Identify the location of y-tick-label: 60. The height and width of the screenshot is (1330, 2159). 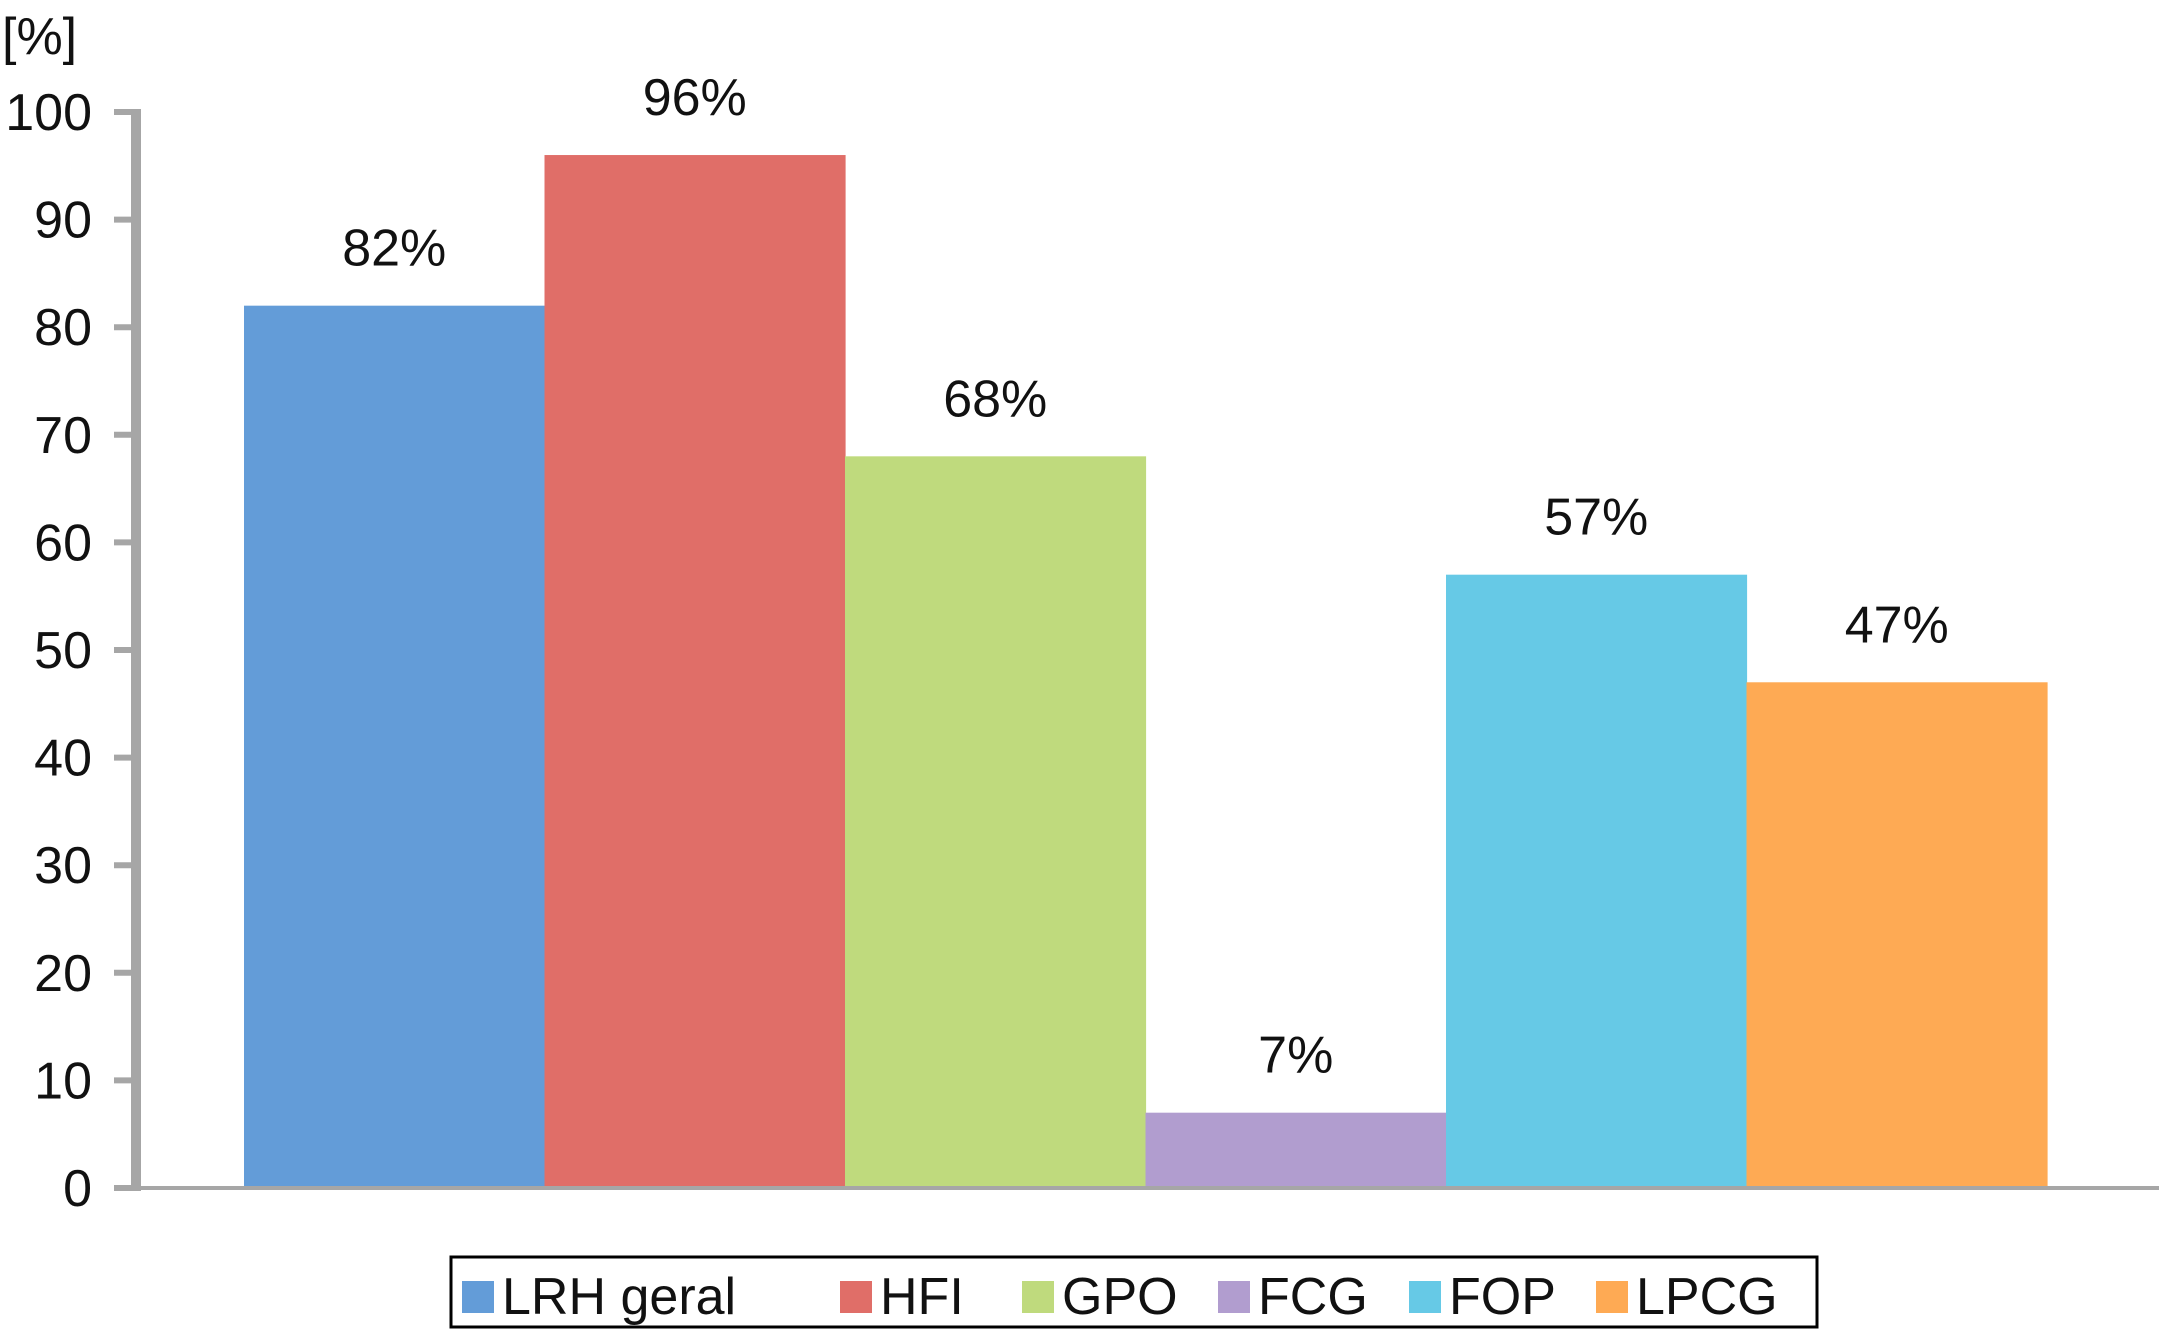
(63, 543).